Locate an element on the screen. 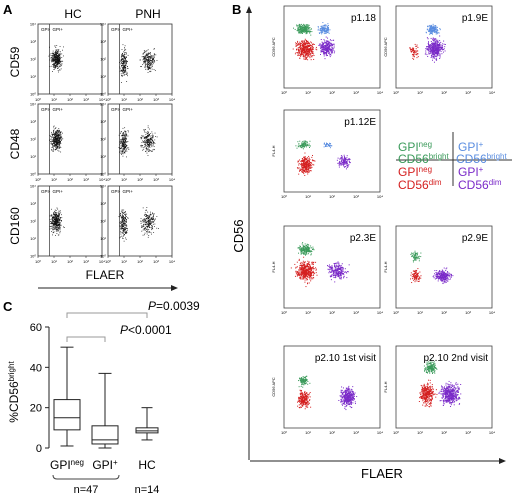 The width and height of the screenshot is (520, 497). panel-a-ytick-label: 10¹ is located at coordinates (103, 156).